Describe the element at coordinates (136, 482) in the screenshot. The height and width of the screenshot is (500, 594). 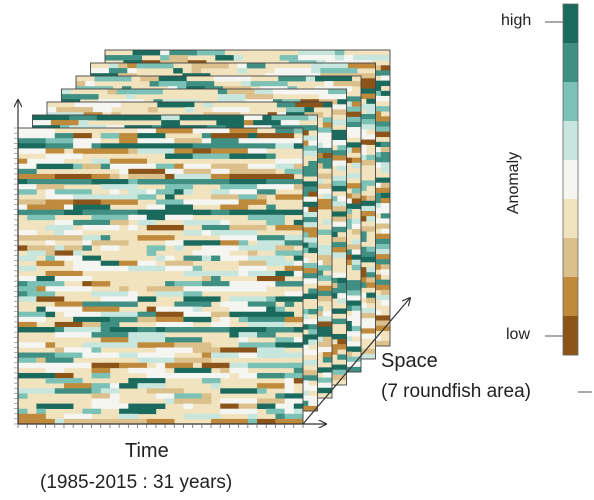
I see `time-range-label: (1985-2015 : 31 years)` at that location.